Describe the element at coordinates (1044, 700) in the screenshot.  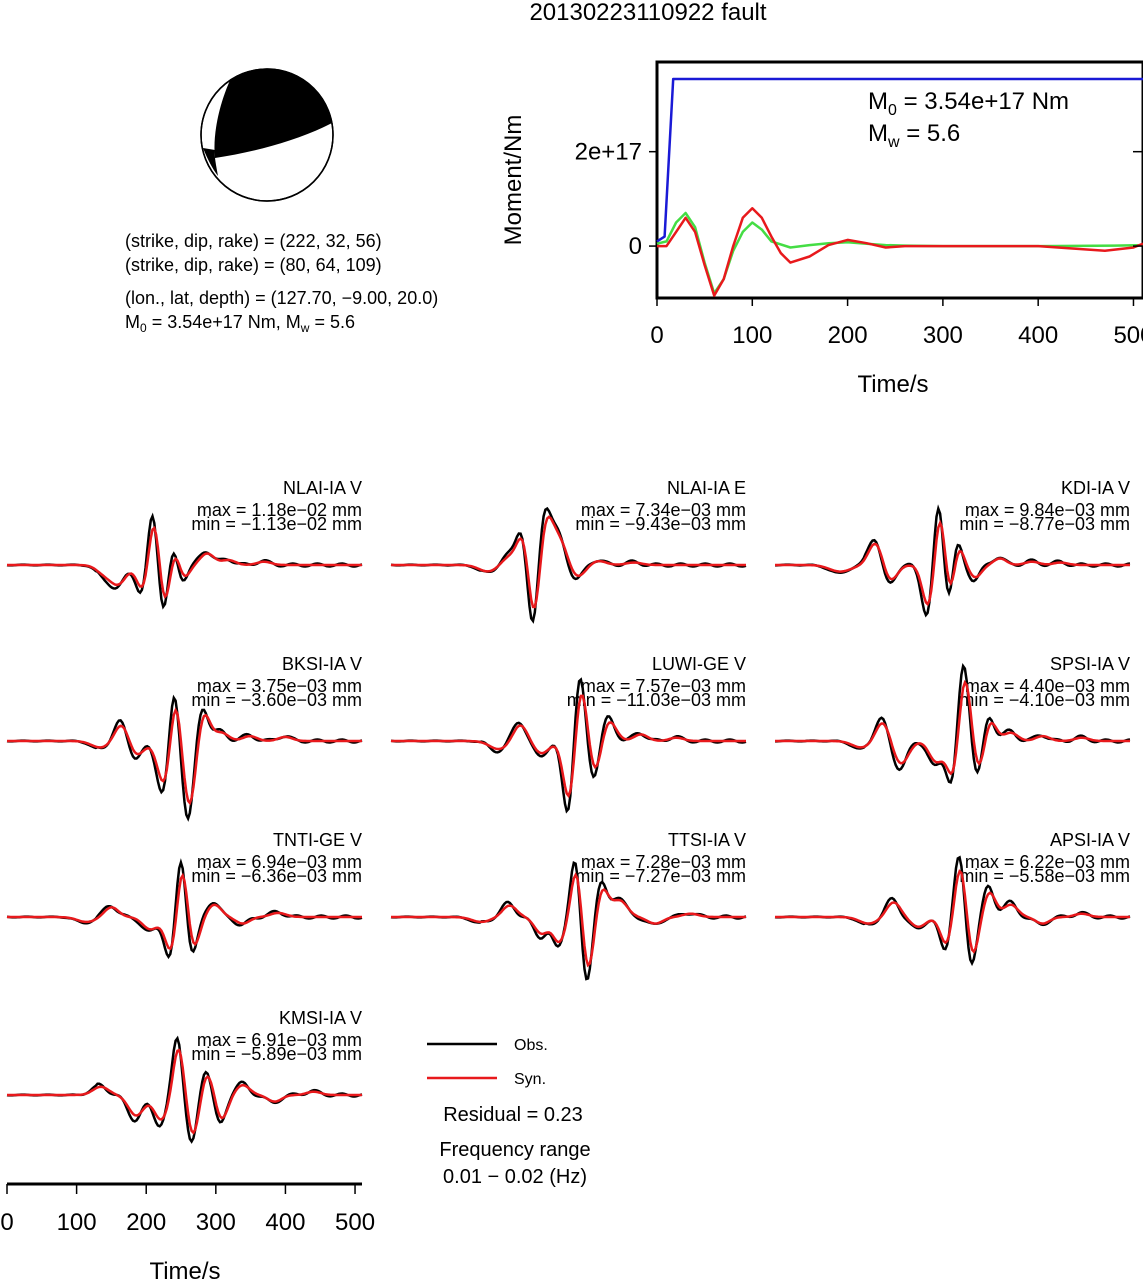
I see `min-amplitude-label: min = −4.10e−03 mm` at that location.